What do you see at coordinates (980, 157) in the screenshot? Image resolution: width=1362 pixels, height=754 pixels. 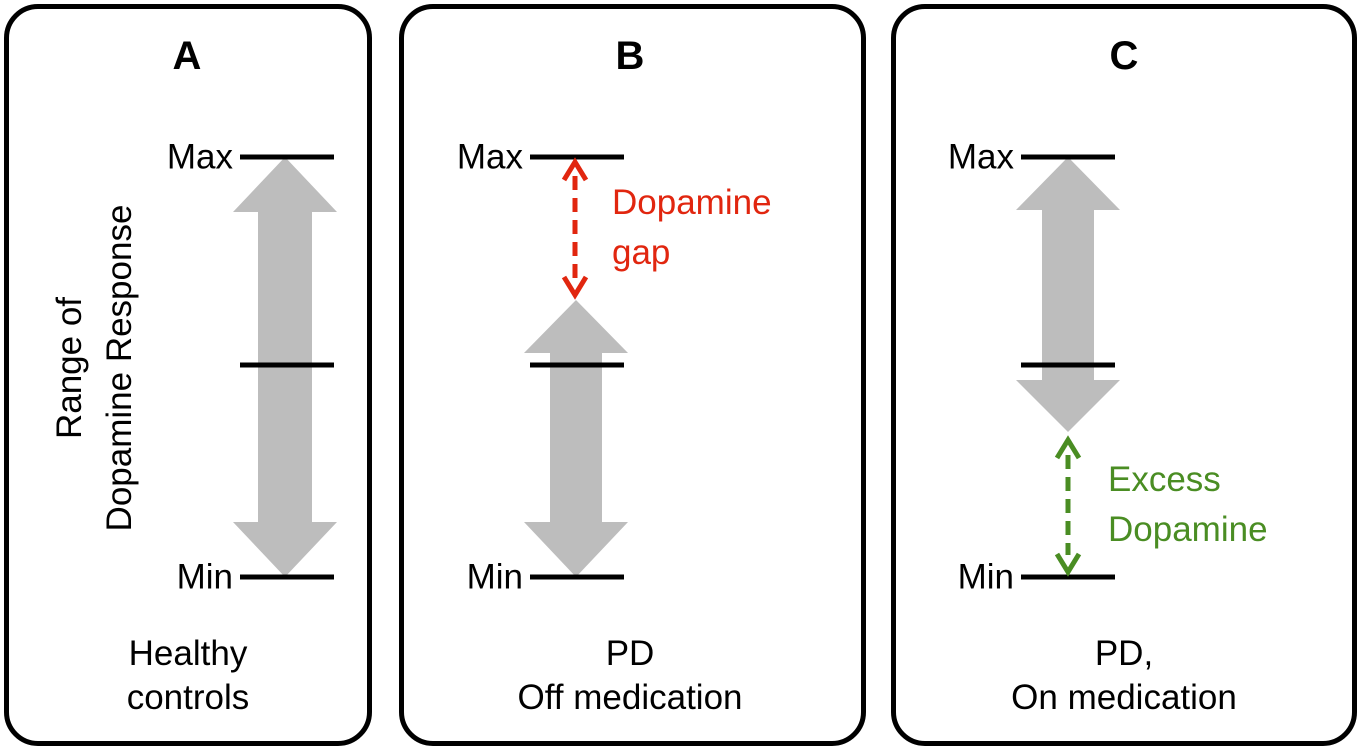 I see `max-label-c: Max` at bounding box center [980, 157].